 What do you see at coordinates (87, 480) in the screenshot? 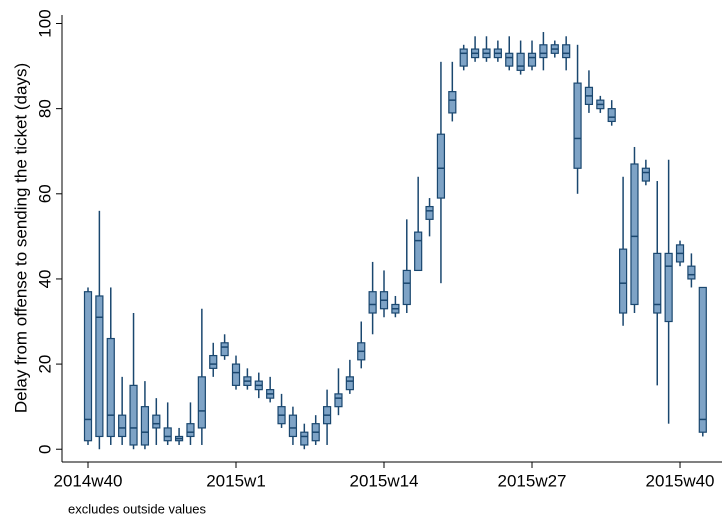
I see `x-tick-label: 2014w40` at bounding box center [87, 480].